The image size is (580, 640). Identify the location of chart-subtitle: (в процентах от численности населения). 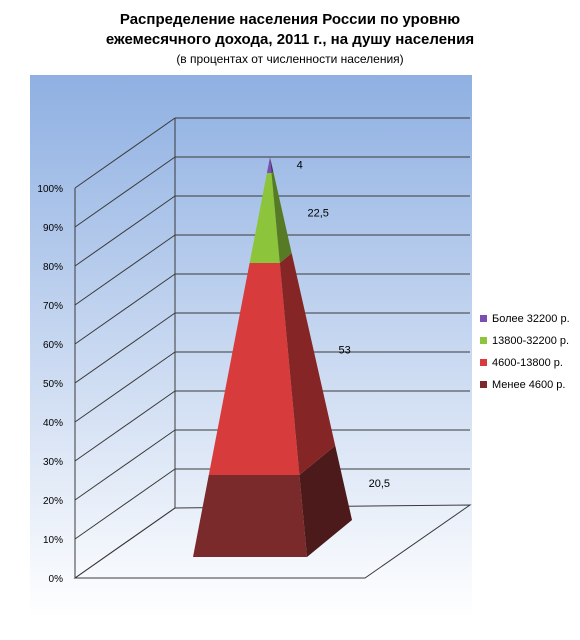
(289, 59).